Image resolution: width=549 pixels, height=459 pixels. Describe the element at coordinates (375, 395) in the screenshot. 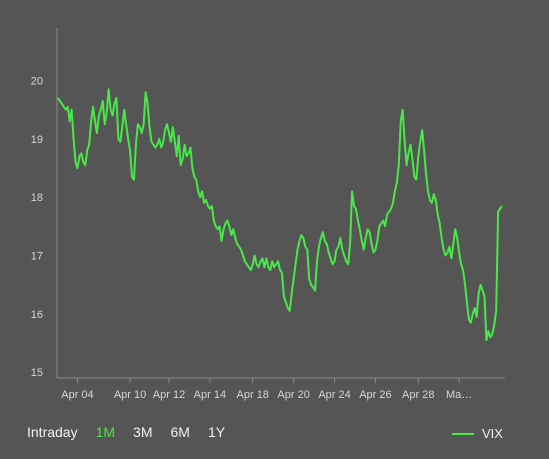

I see `x-tick-label: Apr 26` at that location.